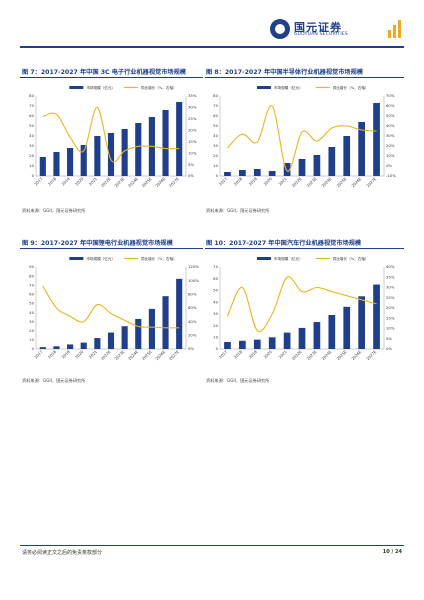 This screenshot has width=424, height=600. What do you see at coordinates (54, 210) in the screenshot?
I see `figure-7-source: 资料来源：GGII，国元证券研究所` at bounding box center [54, 210].